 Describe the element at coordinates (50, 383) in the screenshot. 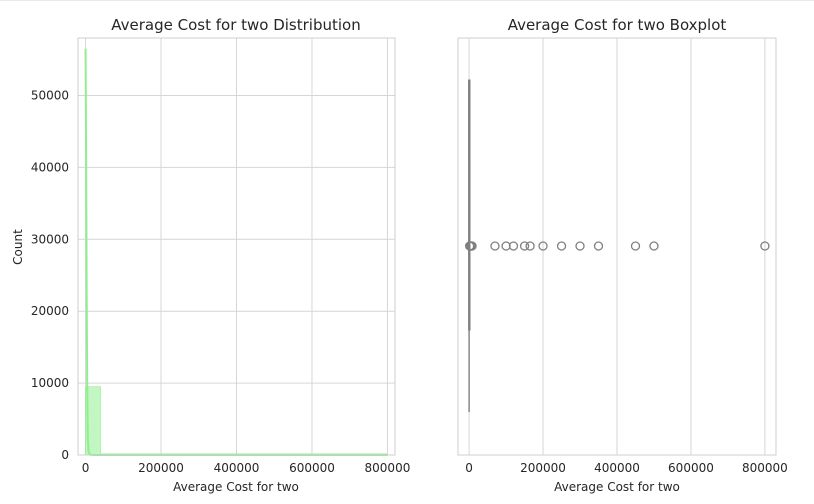

I see `histogram-y-tick-label: 10000` at that location.